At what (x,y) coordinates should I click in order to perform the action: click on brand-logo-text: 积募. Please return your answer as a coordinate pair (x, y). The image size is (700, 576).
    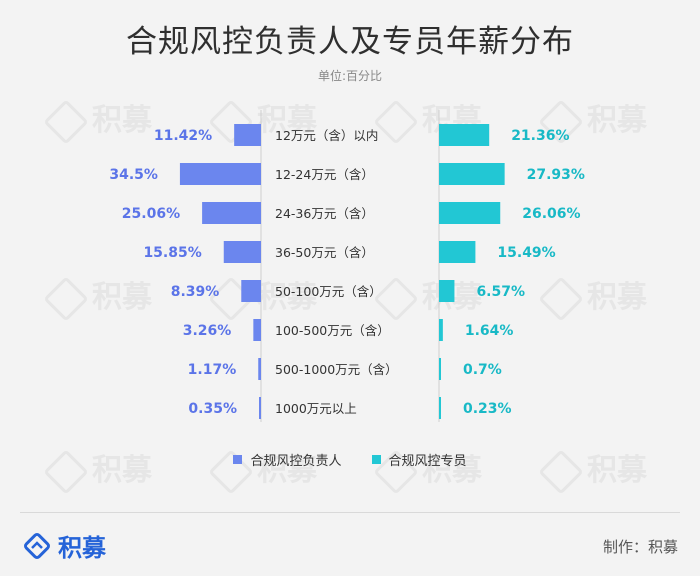
    Looking at the image, I should click on (82, 547).